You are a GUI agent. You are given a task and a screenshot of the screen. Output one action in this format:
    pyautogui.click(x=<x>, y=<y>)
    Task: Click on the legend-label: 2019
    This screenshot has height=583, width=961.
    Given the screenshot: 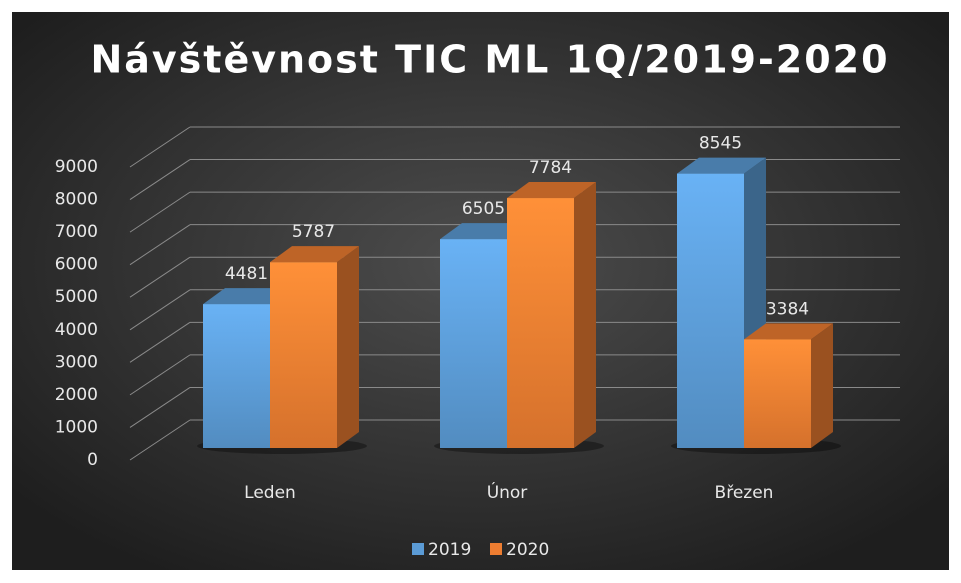 What is the action you would take?
    pyautogui.click(x=449, y=550)
    